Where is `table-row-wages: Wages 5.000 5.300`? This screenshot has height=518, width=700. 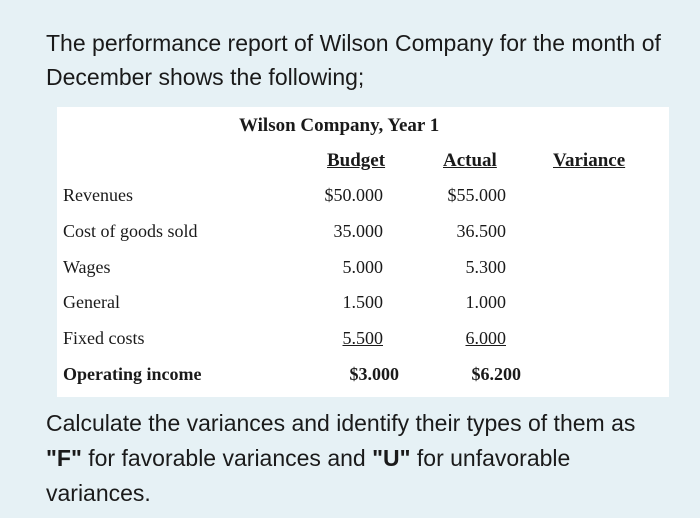
table-row-wages: Wages 5.000 5.300 is located at coordinates (363, 269).